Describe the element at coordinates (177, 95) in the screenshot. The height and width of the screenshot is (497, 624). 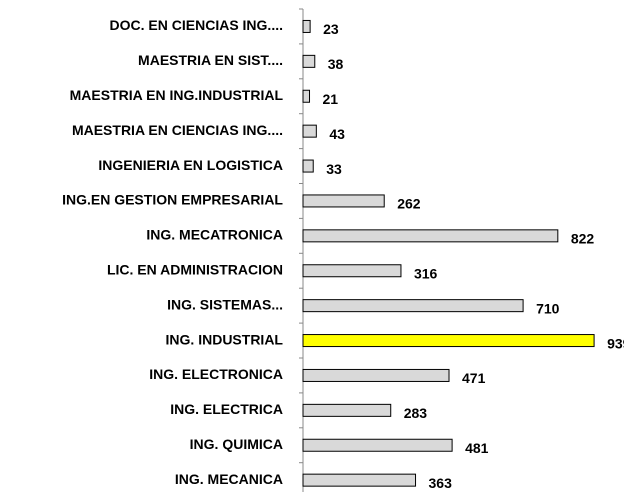
I see `category-label: MAESTRIA EN ING.INDUSTRIAL` at that location.